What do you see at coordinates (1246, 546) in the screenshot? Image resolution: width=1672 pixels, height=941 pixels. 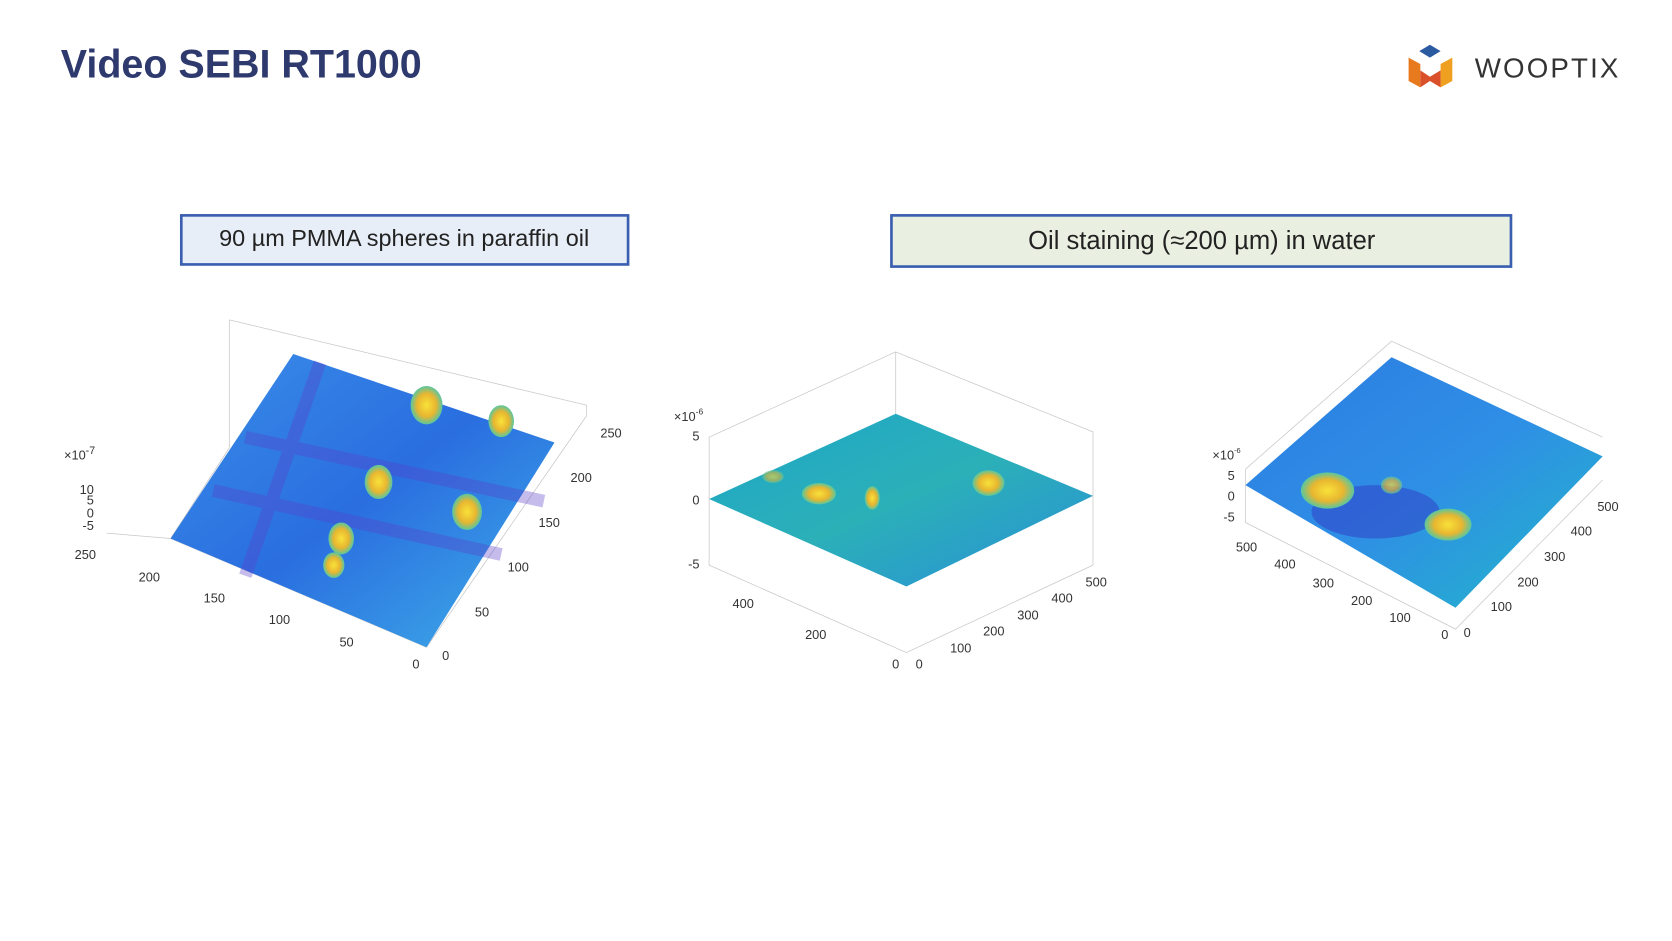 I see `x-tick-label: 500` at bounding box center [1246, 546].